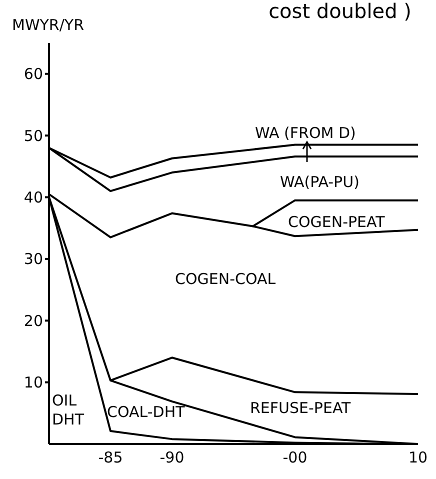 Image resolution: width=436 pixels, height=479 pixels. I want to click on annotation: COAL-DHT, so click(146, 412).